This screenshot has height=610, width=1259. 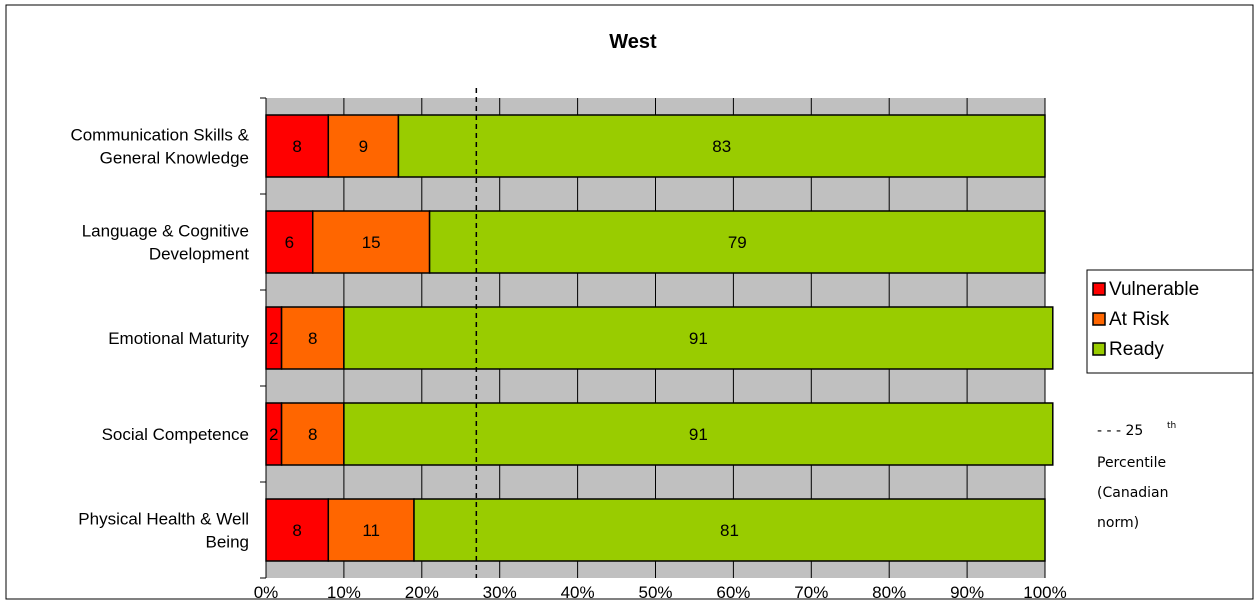 I want to click on legend: Vulnerable At Risk Ready, so click(x=1170, y=321).